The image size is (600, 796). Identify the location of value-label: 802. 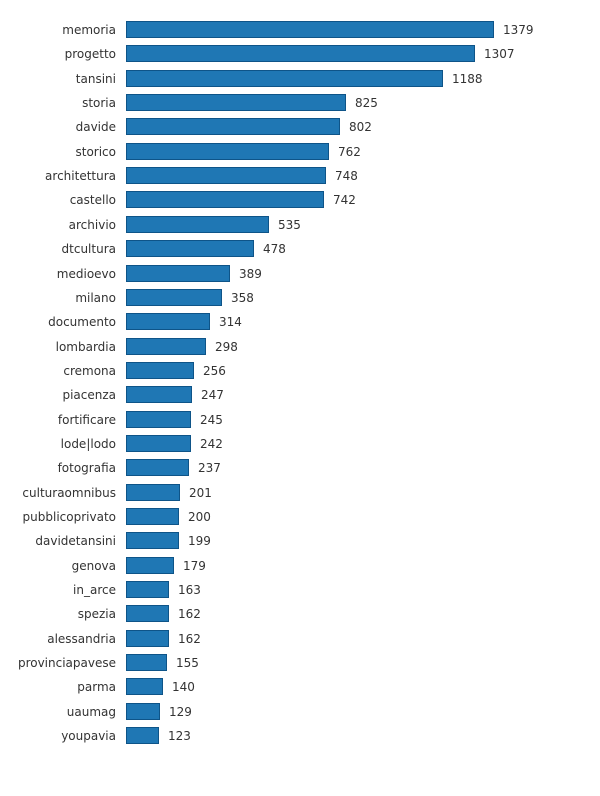
(360, 127).